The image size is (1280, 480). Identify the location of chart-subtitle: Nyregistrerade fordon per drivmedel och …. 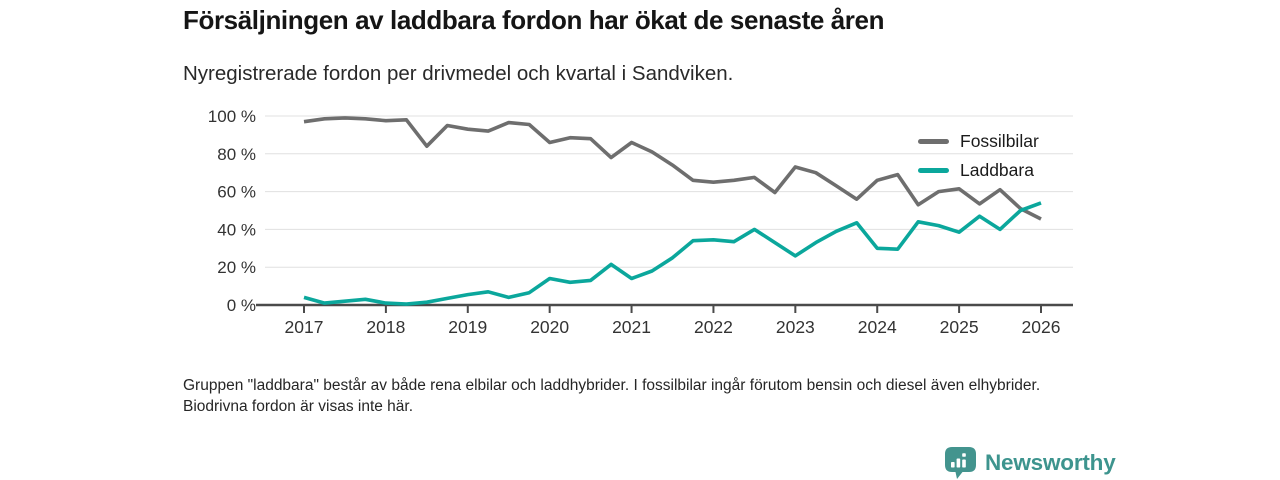
(458, 73).